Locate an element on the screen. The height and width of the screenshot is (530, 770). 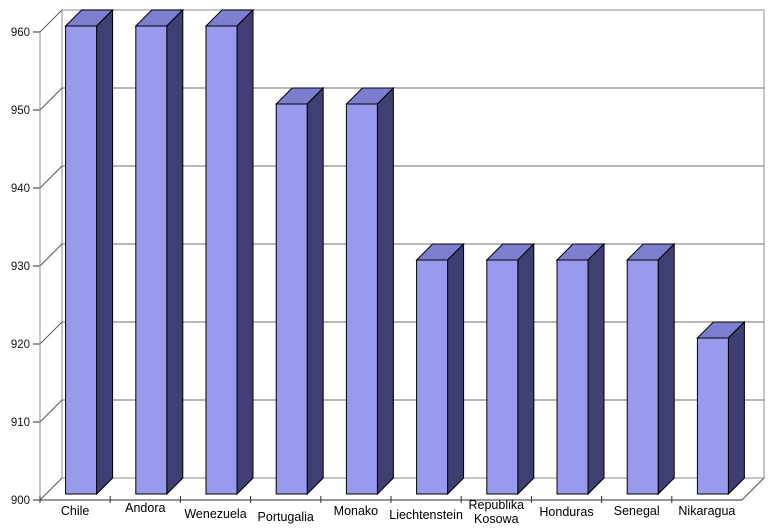
x-axis-label: Liechtenstein is located at coordinates (426, 515).